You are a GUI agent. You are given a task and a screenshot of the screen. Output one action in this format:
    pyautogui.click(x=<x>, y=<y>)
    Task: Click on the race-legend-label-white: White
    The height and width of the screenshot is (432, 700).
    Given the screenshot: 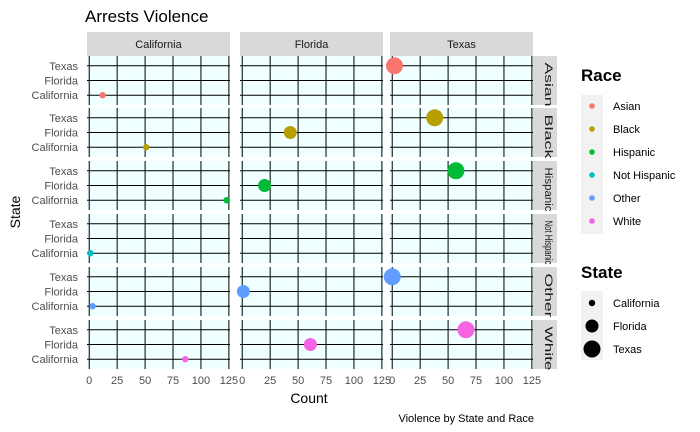 What is the action you would take?
    pyautogui.click(x=627, y=222)
    